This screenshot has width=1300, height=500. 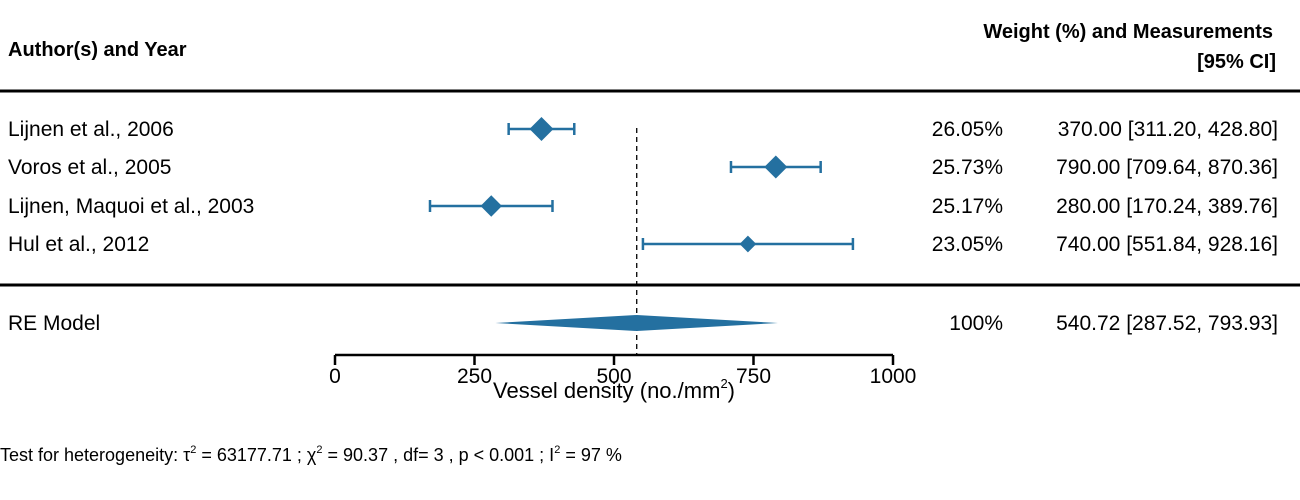 I want to click on header-ci-label: [95% CI], so click(x=1236, y=62).